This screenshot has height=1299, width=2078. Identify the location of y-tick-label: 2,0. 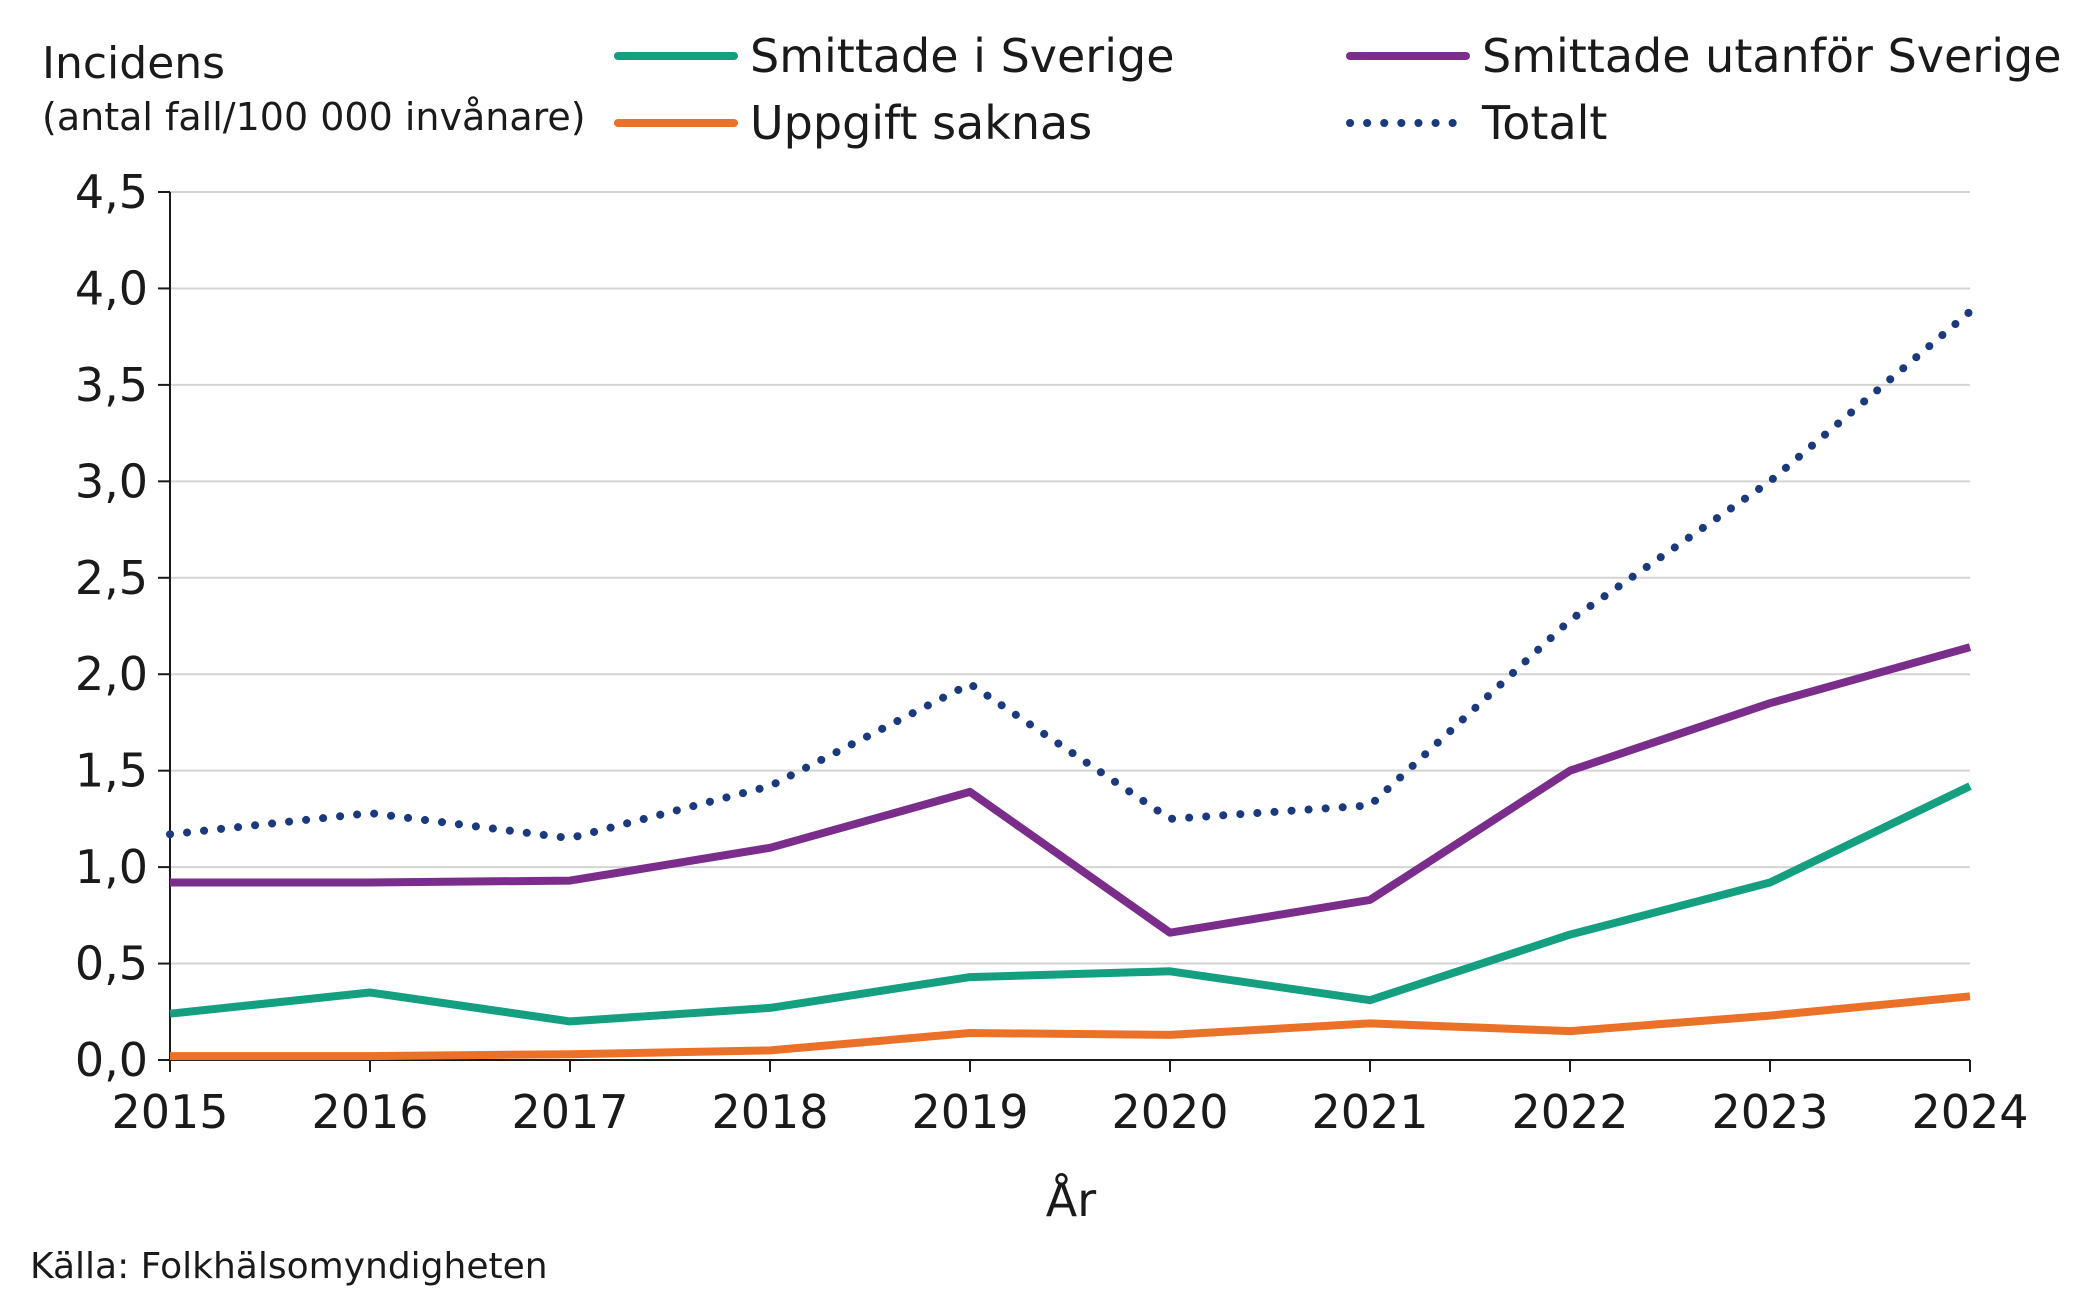
(111, 674).